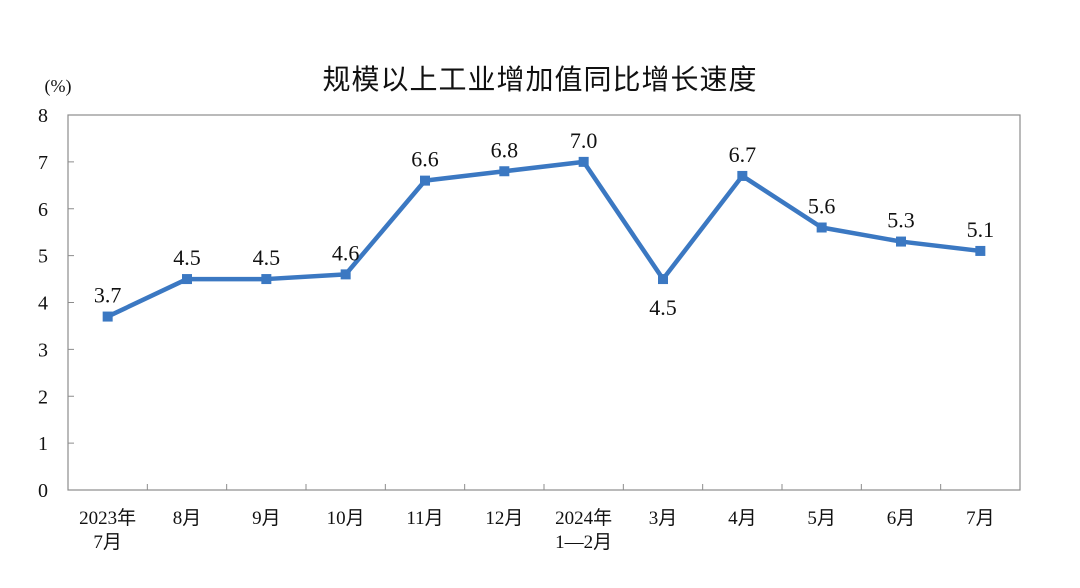 Image resolution: width=1080 pixels, height=588 pixels. What do you see at coordinates (505, 149) in the screenshot?
I see `data-label: 6.8` at bounding box center [505, 149].